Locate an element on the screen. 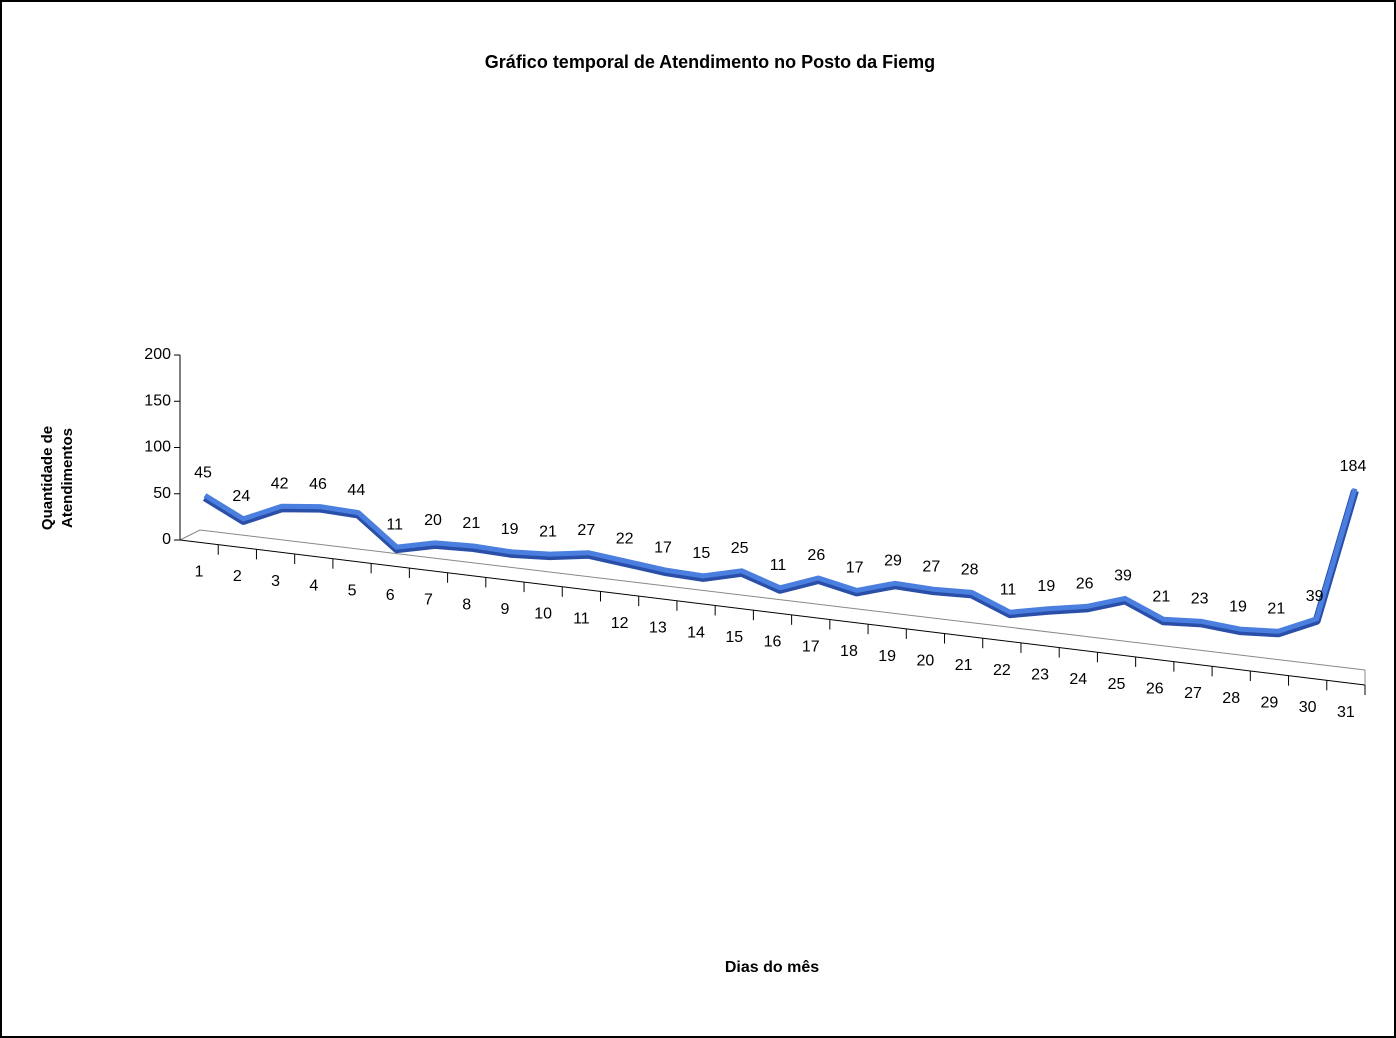  x-tick-label: 28 is located at coordinates (1231, 698).